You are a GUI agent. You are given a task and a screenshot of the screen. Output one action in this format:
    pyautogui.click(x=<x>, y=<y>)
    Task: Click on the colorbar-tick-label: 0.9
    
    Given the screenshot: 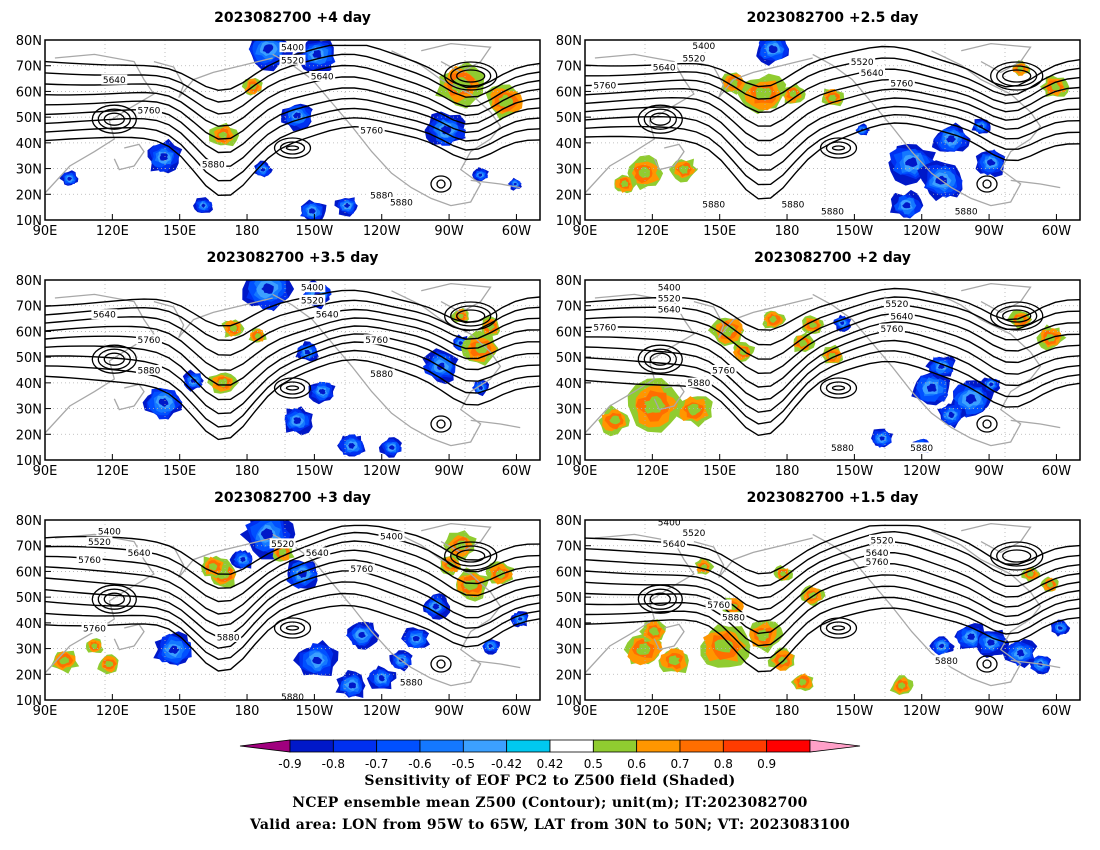 What is the action you would take?
    pyautogui.click(x=766, y=764)
    